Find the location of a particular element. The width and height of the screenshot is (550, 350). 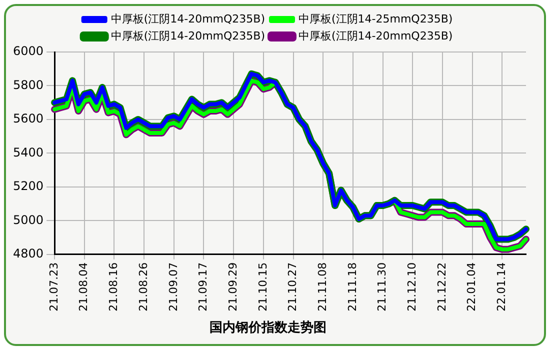

y-tick-label: 5200 is located at coordinates (28, 186).